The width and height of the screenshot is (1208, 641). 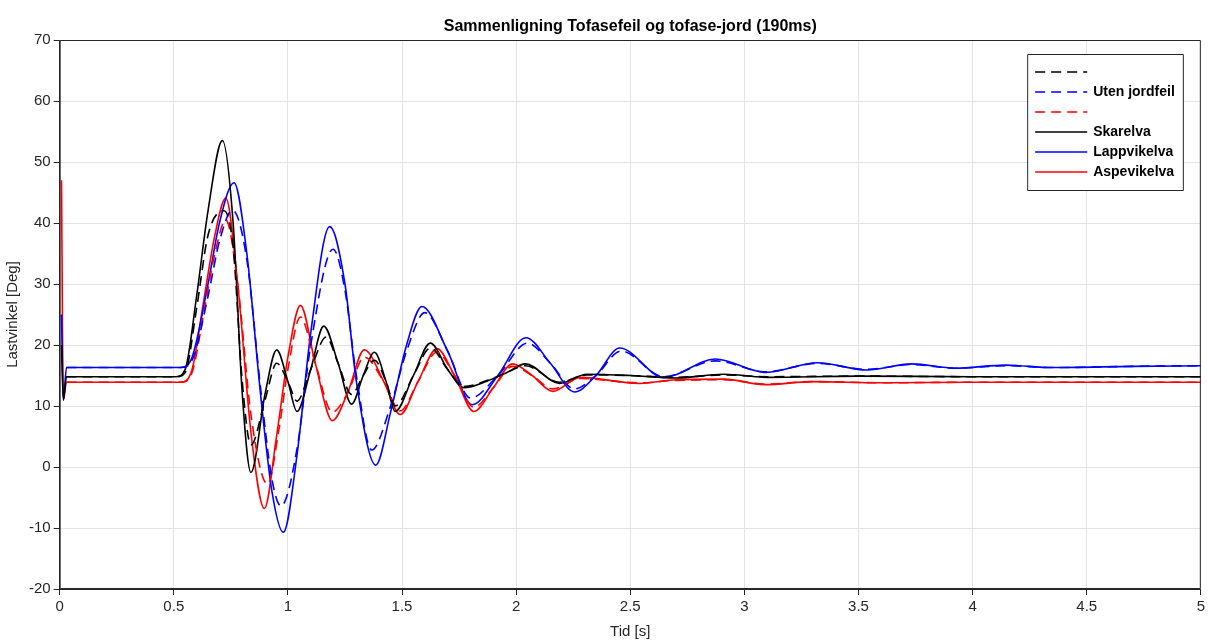 I want to click on x-tick-label: 2.5, so click(x=630, y=606).